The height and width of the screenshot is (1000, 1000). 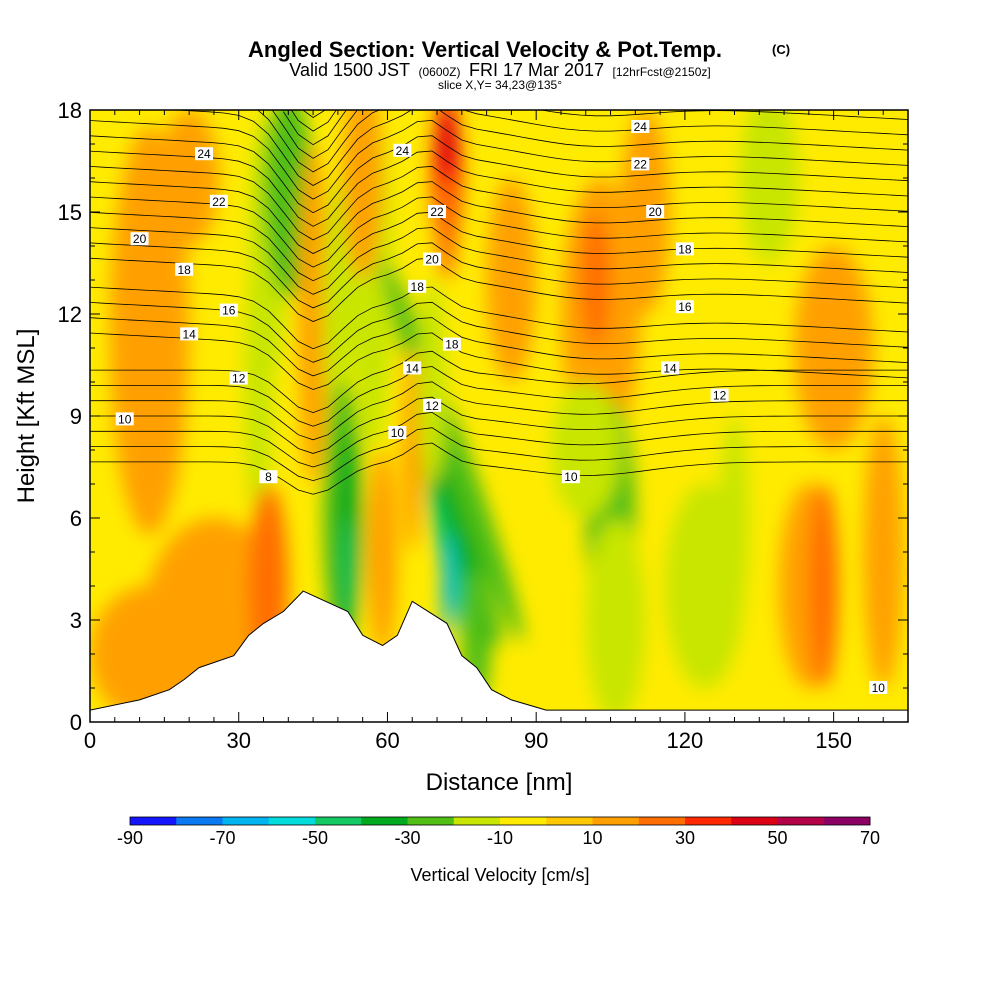 I want to click on contour-label-6: 12, so click(x=239, y=379).